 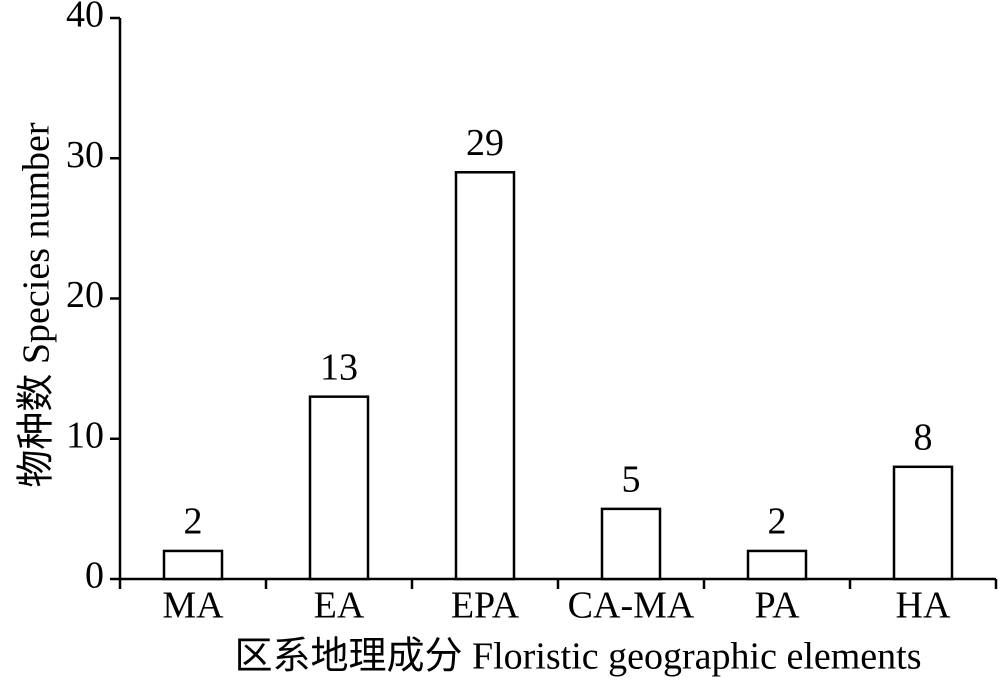 What do you see at coordinates (485, 143) in the screenshot?
I see `value-label: 29` at bounding box center [485, 143].